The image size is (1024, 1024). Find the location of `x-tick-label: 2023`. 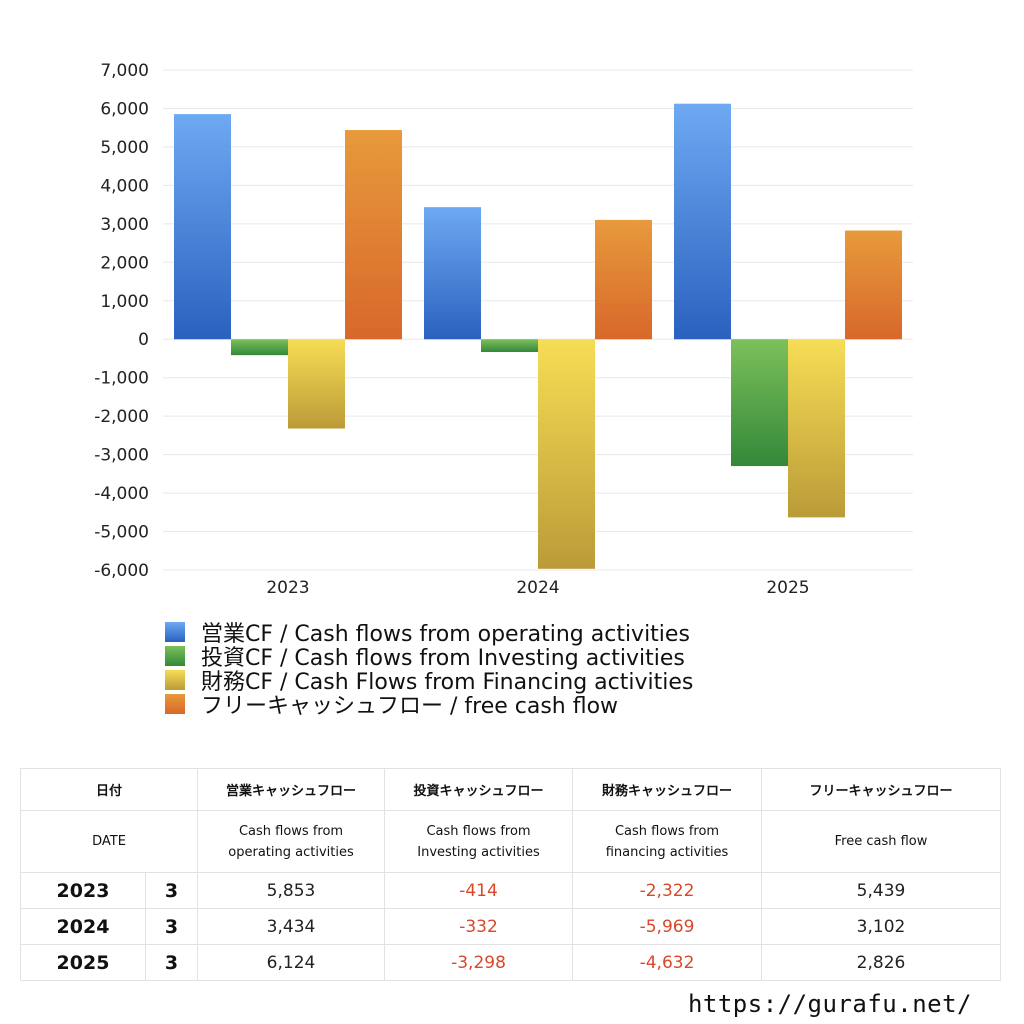

x-tick-label: 2023 is located at coordinates (287, 588).